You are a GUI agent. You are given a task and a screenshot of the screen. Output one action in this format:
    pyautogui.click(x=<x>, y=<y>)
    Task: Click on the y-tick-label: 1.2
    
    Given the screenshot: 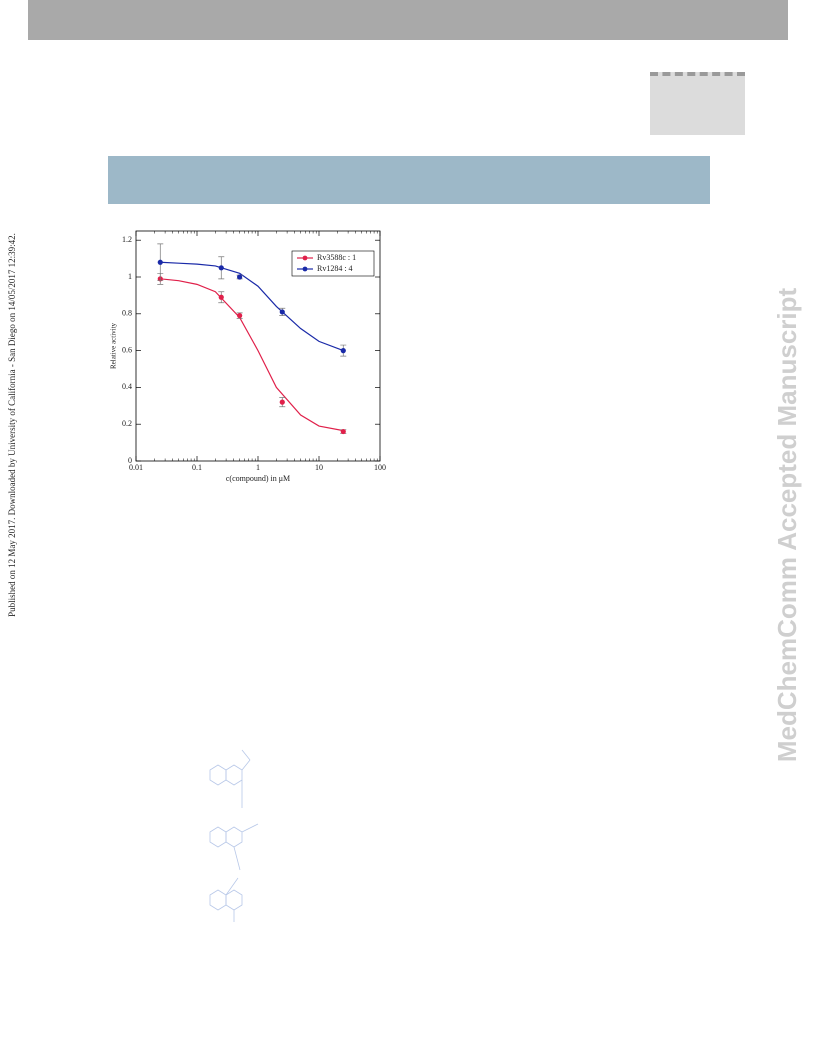 What is the action you would take?
    pyautogui.click(x=127, y=239)
    